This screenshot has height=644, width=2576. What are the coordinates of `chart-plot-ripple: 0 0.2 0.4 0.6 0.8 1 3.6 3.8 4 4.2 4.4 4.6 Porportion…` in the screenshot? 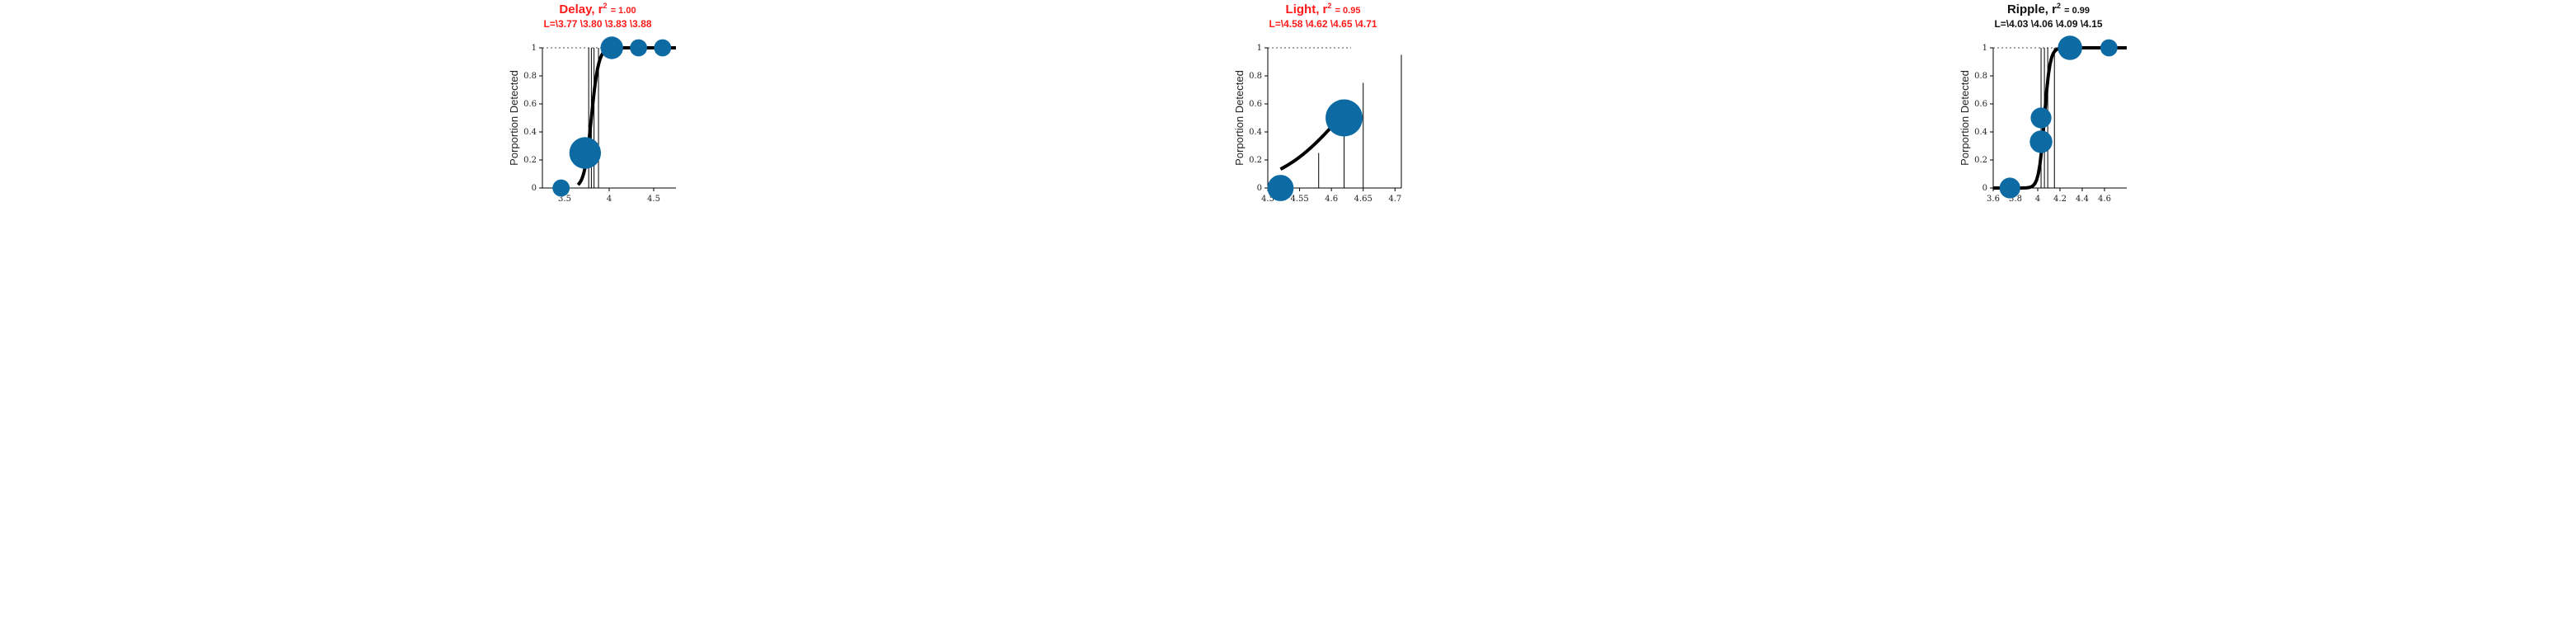 It's located at (2043, 119).